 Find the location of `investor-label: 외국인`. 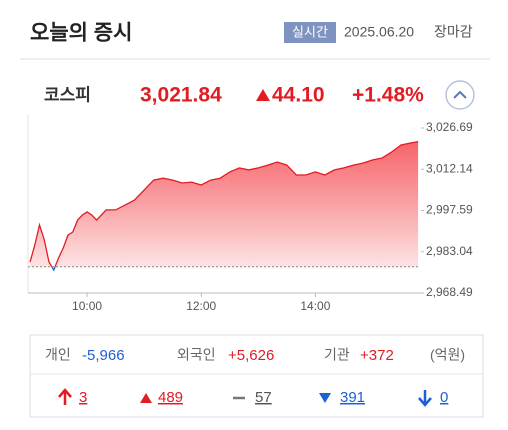

investor-label: 외국인 is located at coordinates (196, 355).